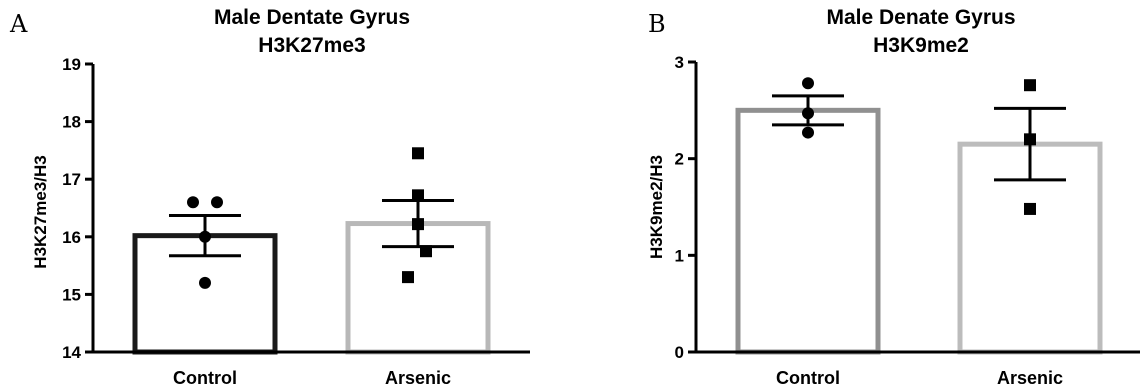 The width and height of the screenshot is (1146, 388). Describe the element at coordinates (657, 24) in the screenshot. I see `panel-letter-b: B` at that location.